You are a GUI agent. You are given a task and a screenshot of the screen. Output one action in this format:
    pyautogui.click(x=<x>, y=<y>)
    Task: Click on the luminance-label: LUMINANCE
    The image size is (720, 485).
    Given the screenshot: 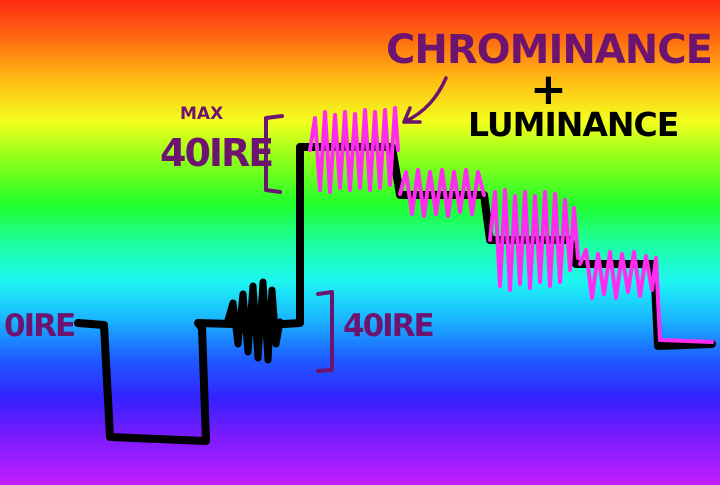 What is the action you would take?
    pyautogui.click(x=573, y=124)
    